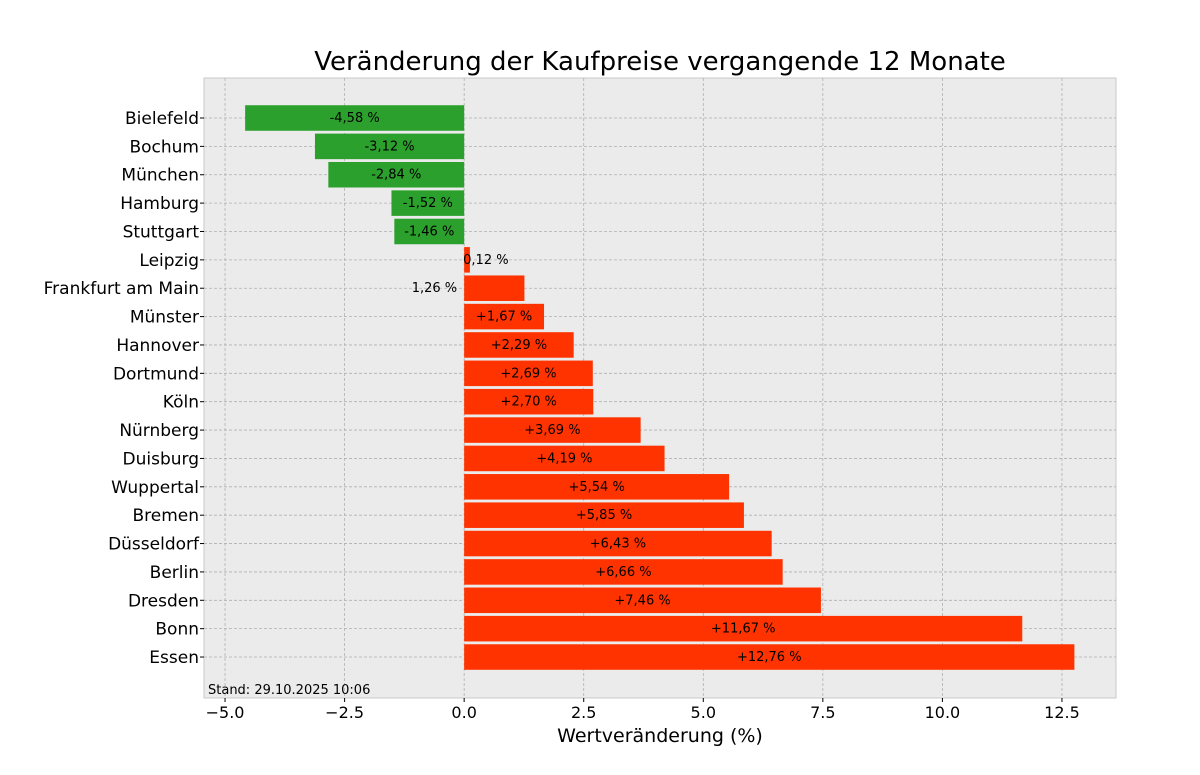 The width and height of the screenshot is (1200, 775). I want to click on bar-düsseldorf, so click(618, 543).